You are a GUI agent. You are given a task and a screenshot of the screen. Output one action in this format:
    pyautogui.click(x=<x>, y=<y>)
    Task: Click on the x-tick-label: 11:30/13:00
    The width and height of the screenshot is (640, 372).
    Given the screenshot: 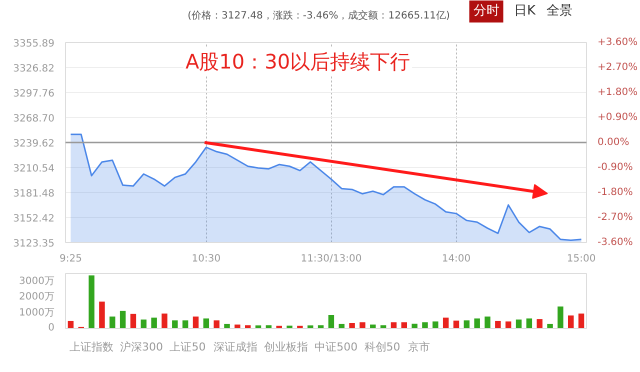 What is the action you would take?
    pyautogui.click(x=331, y=259)
    